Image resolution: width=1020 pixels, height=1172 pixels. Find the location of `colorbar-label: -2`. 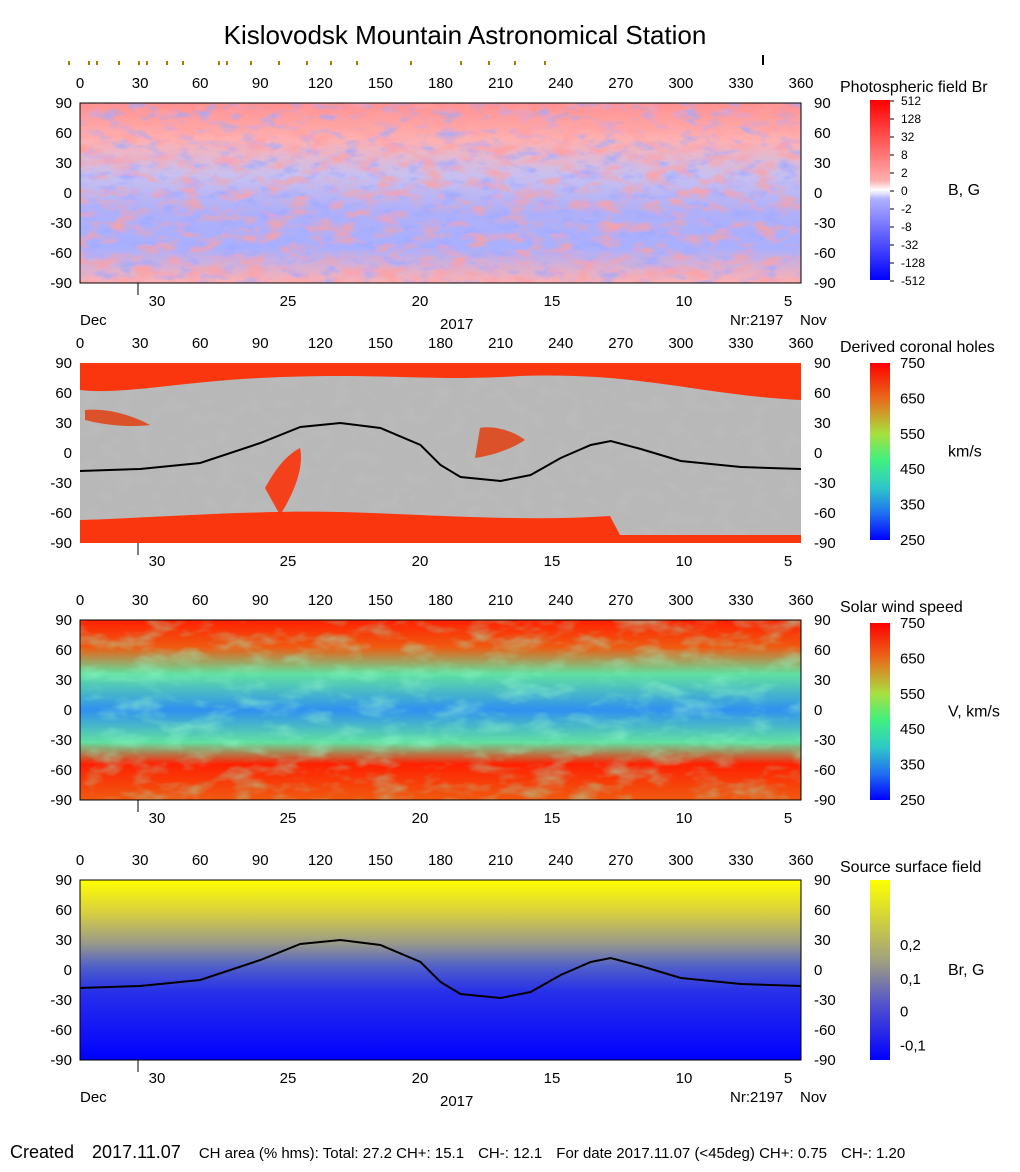

colorbar-label: -2 is located at coordinates (906, 209).